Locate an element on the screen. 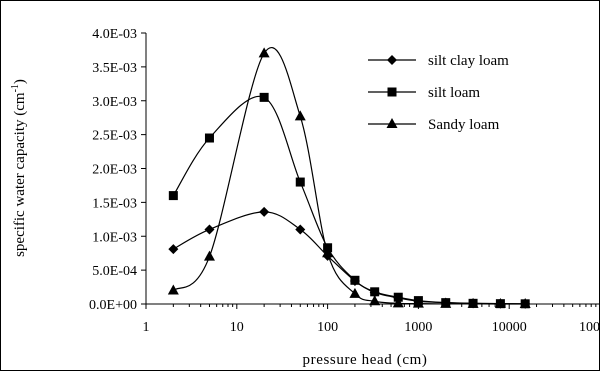 This screenshot has width=600, height=371. legend-item: silt clay loam is located at coordinates (438, 61).